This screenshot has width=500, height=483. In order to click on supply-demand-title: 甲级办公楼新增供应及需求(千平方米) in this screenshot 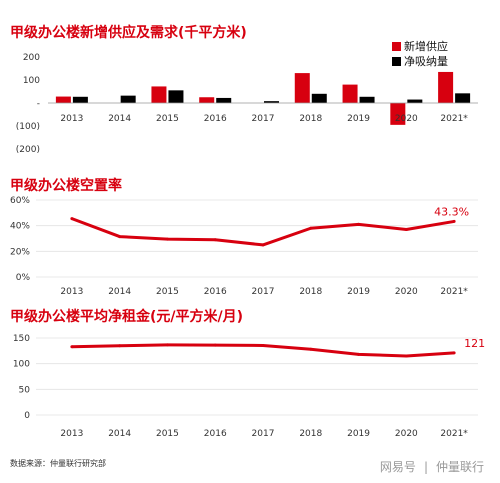, I will do `click(128, 33)`.